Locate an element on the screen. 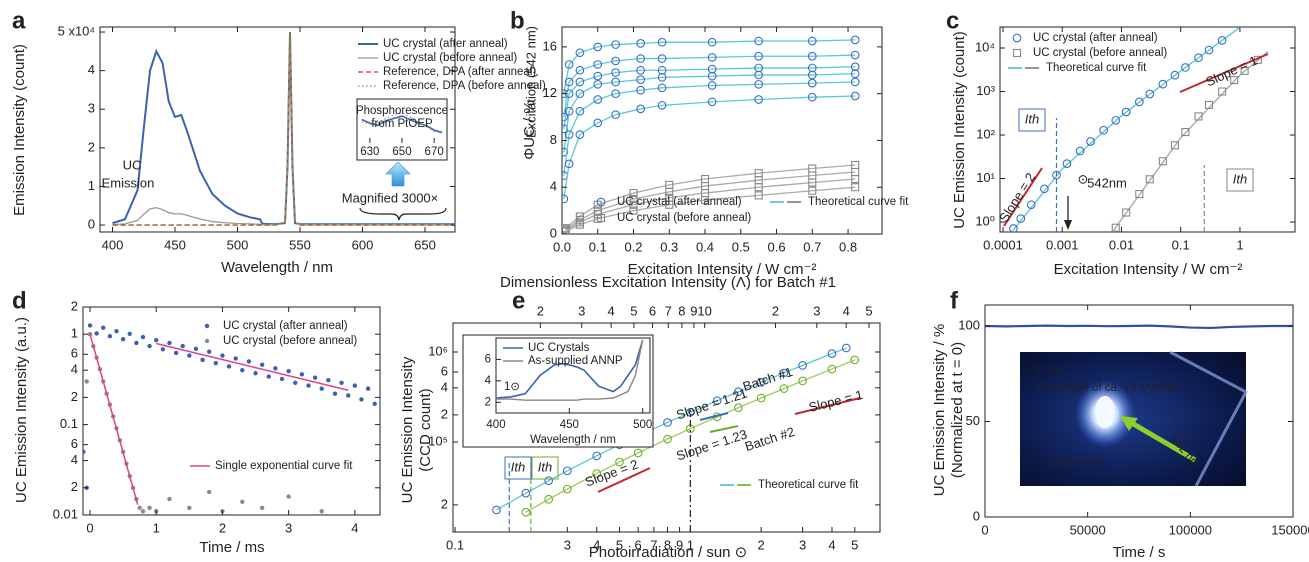 Image resolution: width=1309 pixels, height=562 pixels. x-tick-label: 5 is located at coordinates (619, 544).